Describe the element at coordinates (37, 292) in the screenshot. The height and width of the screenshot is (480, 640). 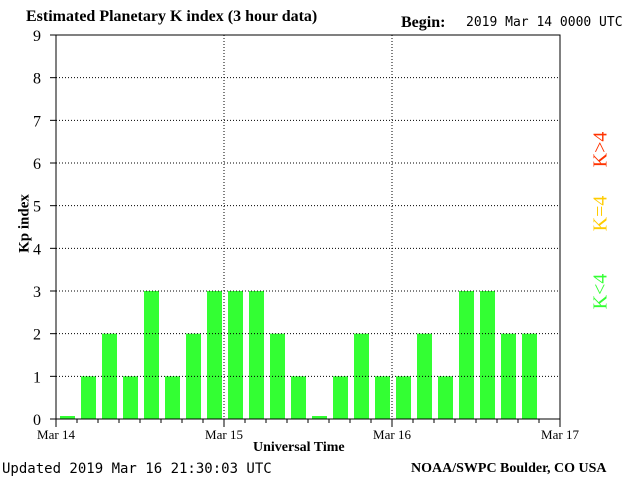
I see `y-tick-label: 3` at that location.